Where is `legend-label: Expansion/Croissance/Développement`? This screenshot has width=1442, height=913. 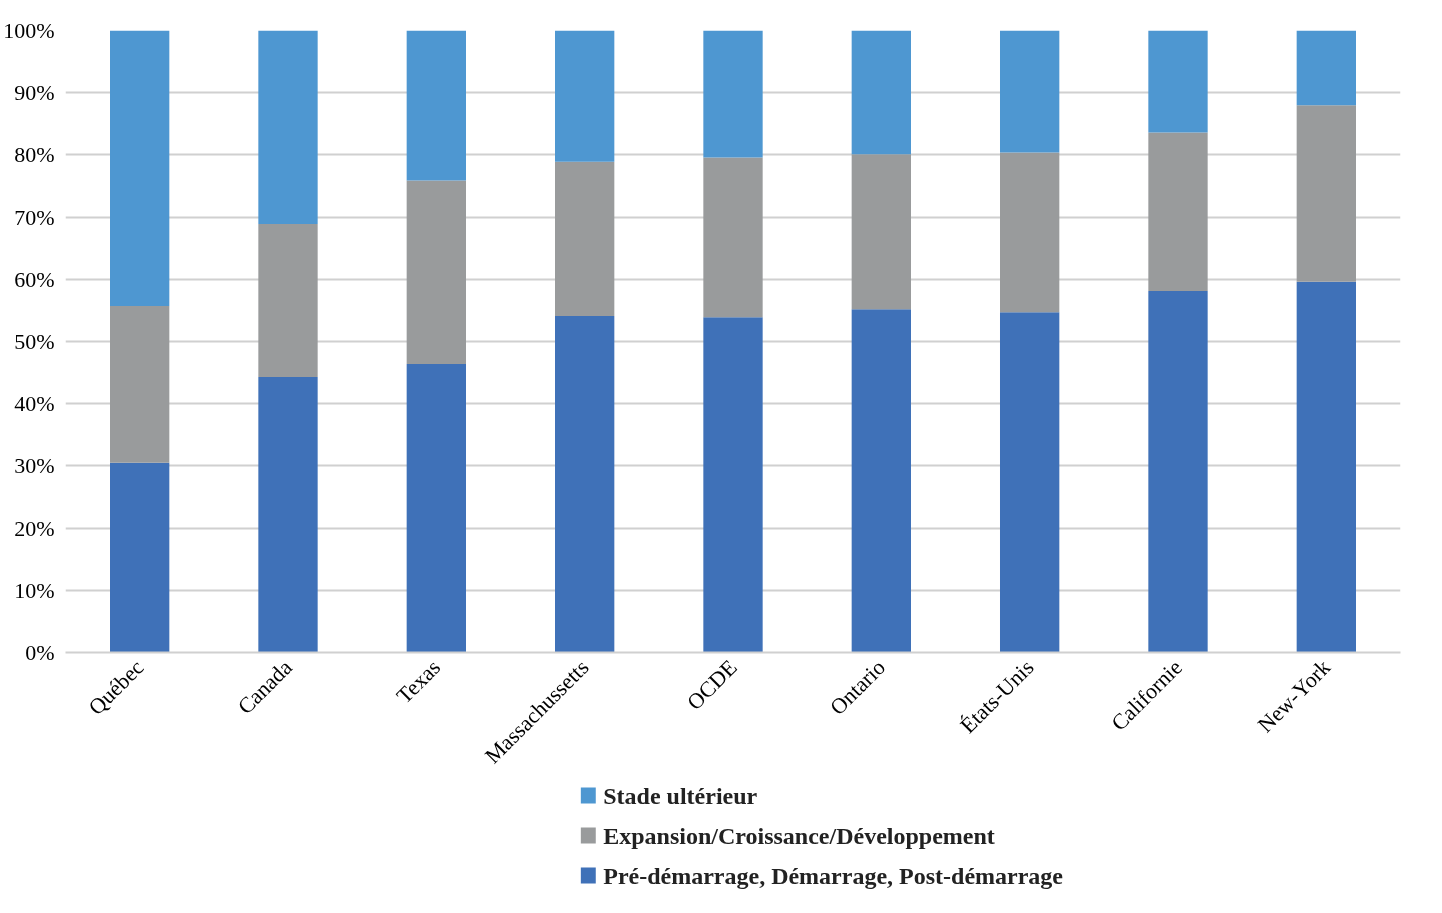 legend-label: Expansion/Croissance/Développement is located at coordinates (799, 835).